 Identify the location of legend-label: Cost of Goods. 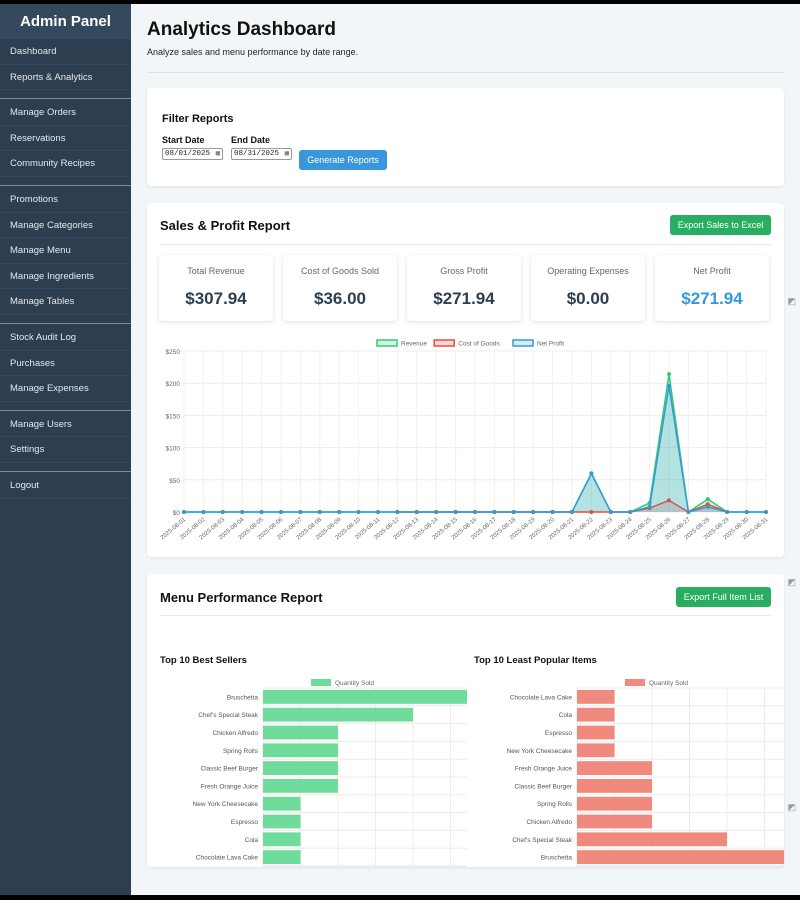
(479, 344).